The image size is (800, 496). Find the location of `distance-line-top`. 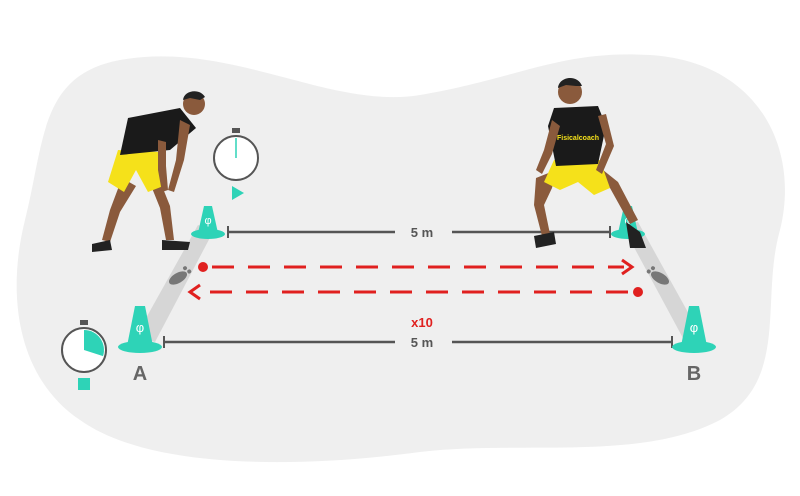

distance-line-top is located at coordinates (419, 232).